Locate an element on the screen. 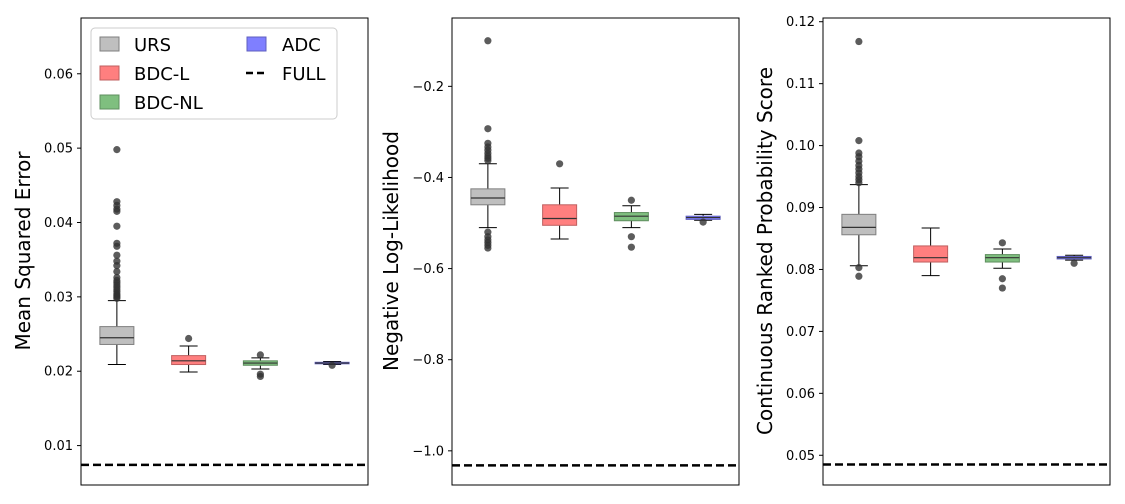 The width and height of the screenshot is (1125, 504). y-tick-label: −1.0 is located at coordinates (428, 451).